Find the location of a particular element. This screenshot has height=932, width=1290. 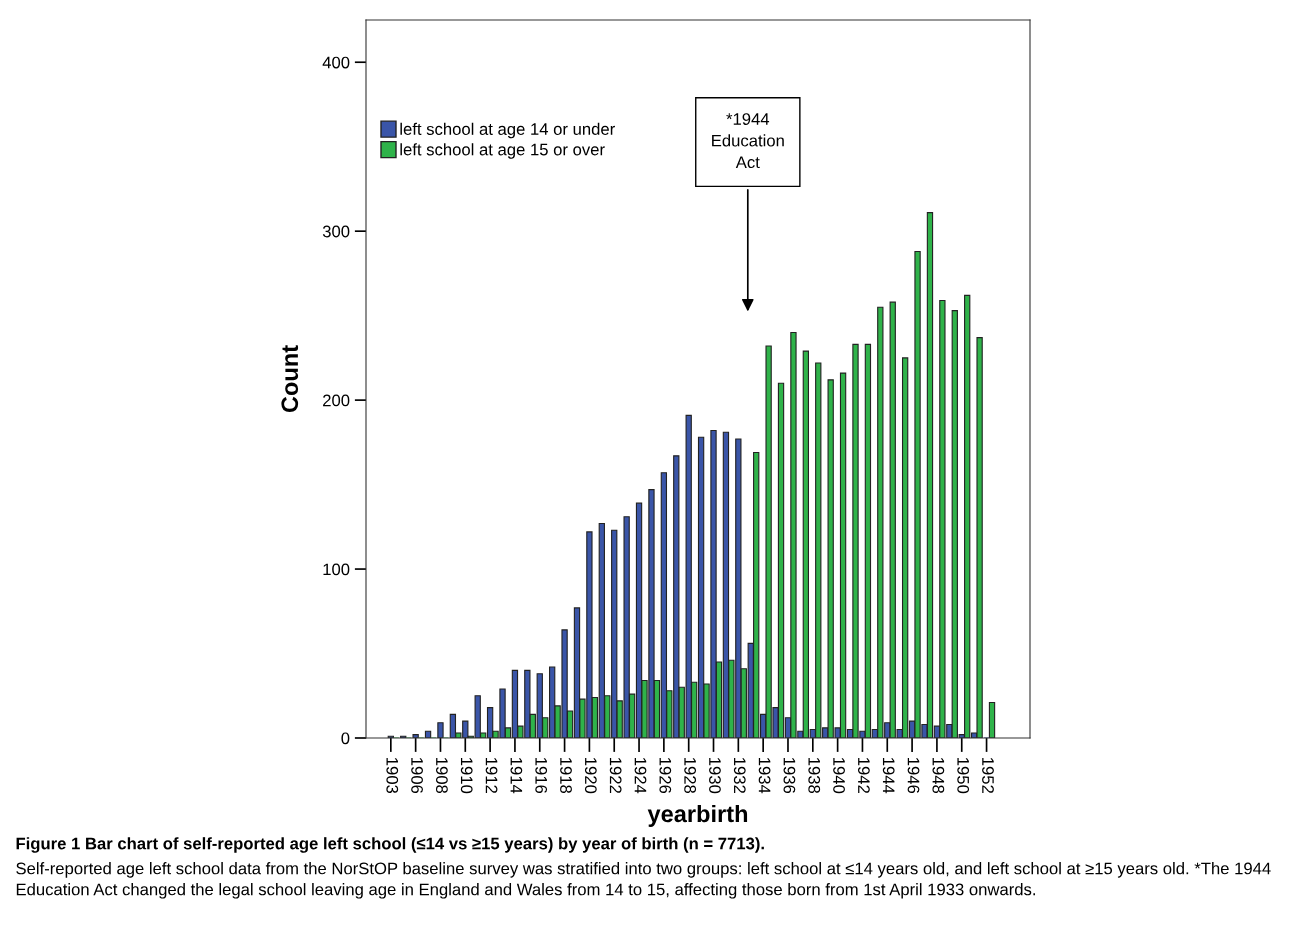

y-axis-title: Count is located at coordinates (290, 379).